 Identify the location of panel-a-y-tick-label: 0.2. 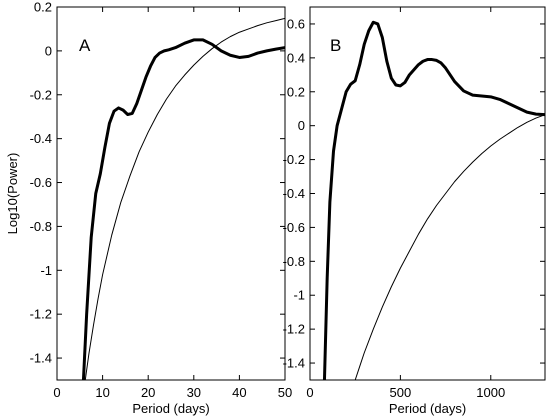
(43, 7).